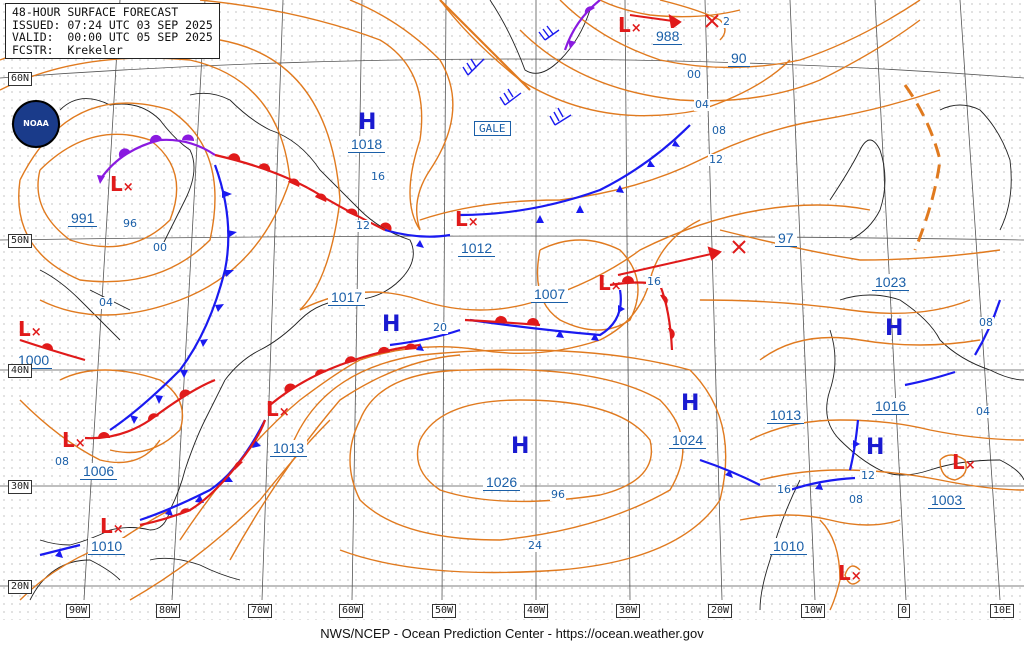 Image resolution: width=1024 pixels, height=652 pixels. Describe the element at coordinates (891, 406) in the screenshot. I see `high-pressure-value: 1016` at that location.